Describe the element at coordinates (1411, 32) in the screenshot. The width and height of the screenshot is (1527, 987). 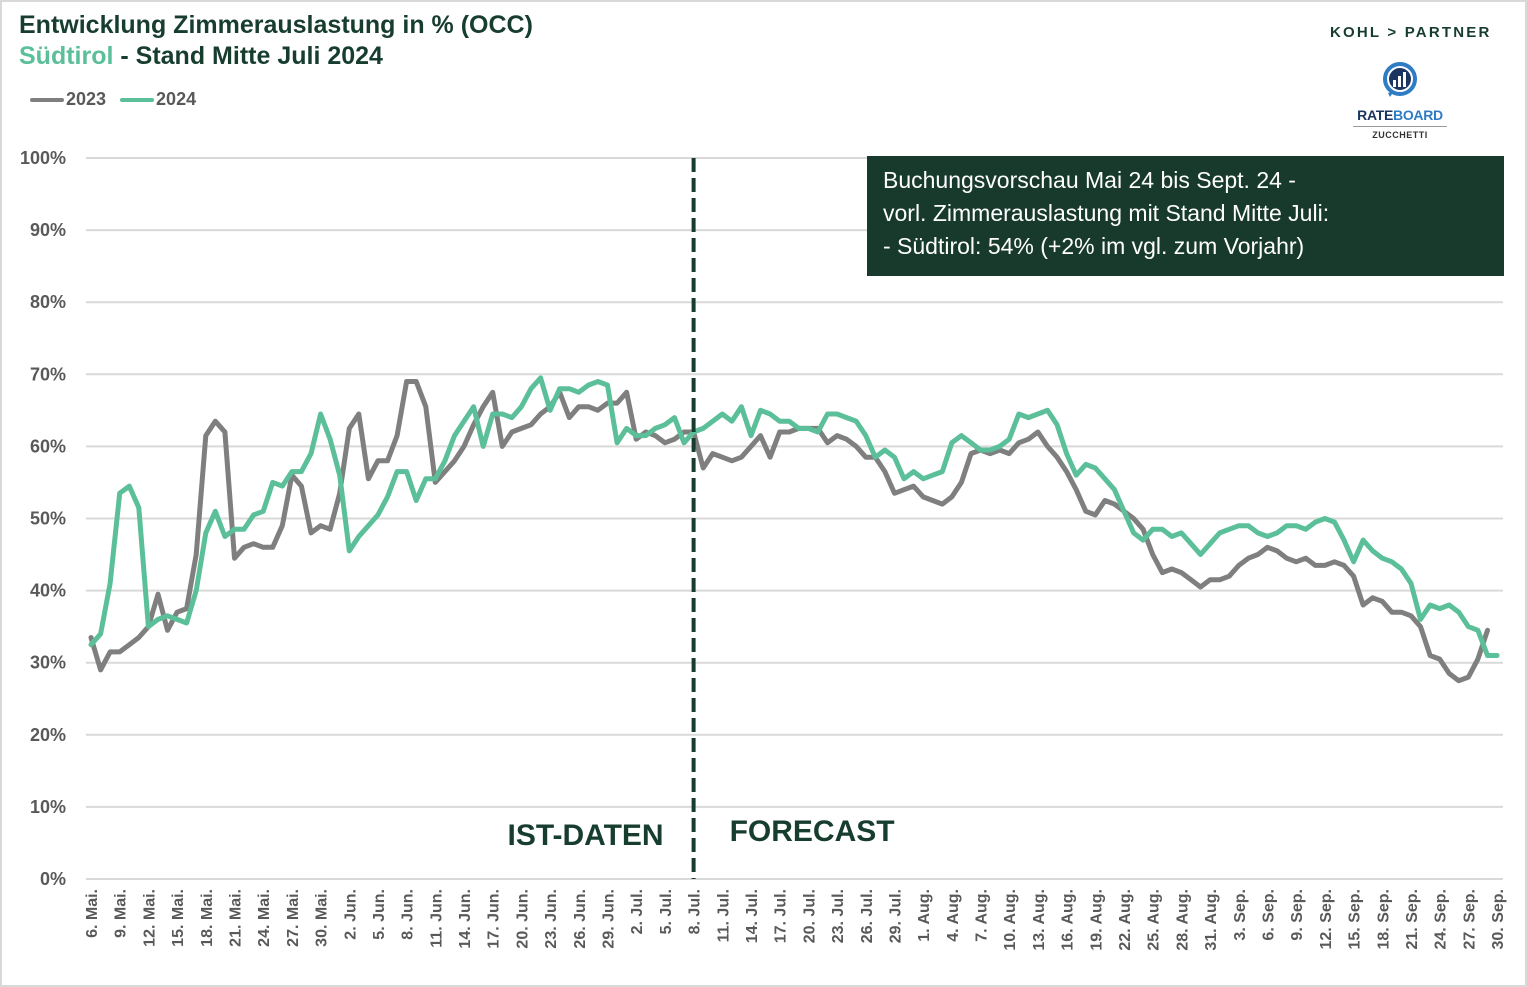
I see `kohl-partner-logo: KOHL > PARTNER` at that location.